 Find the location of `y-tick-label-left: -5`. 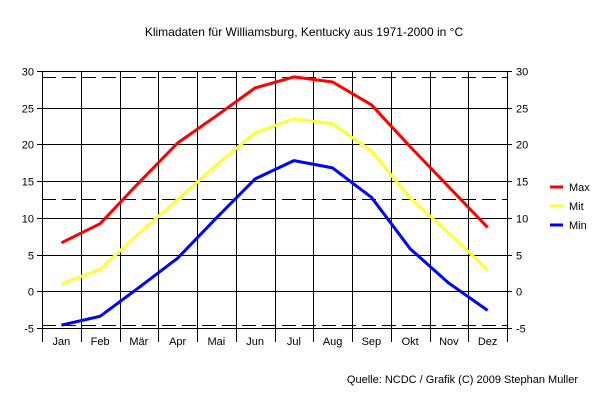

y-tick-label-left: -5 is located at coordinates (29, 330).